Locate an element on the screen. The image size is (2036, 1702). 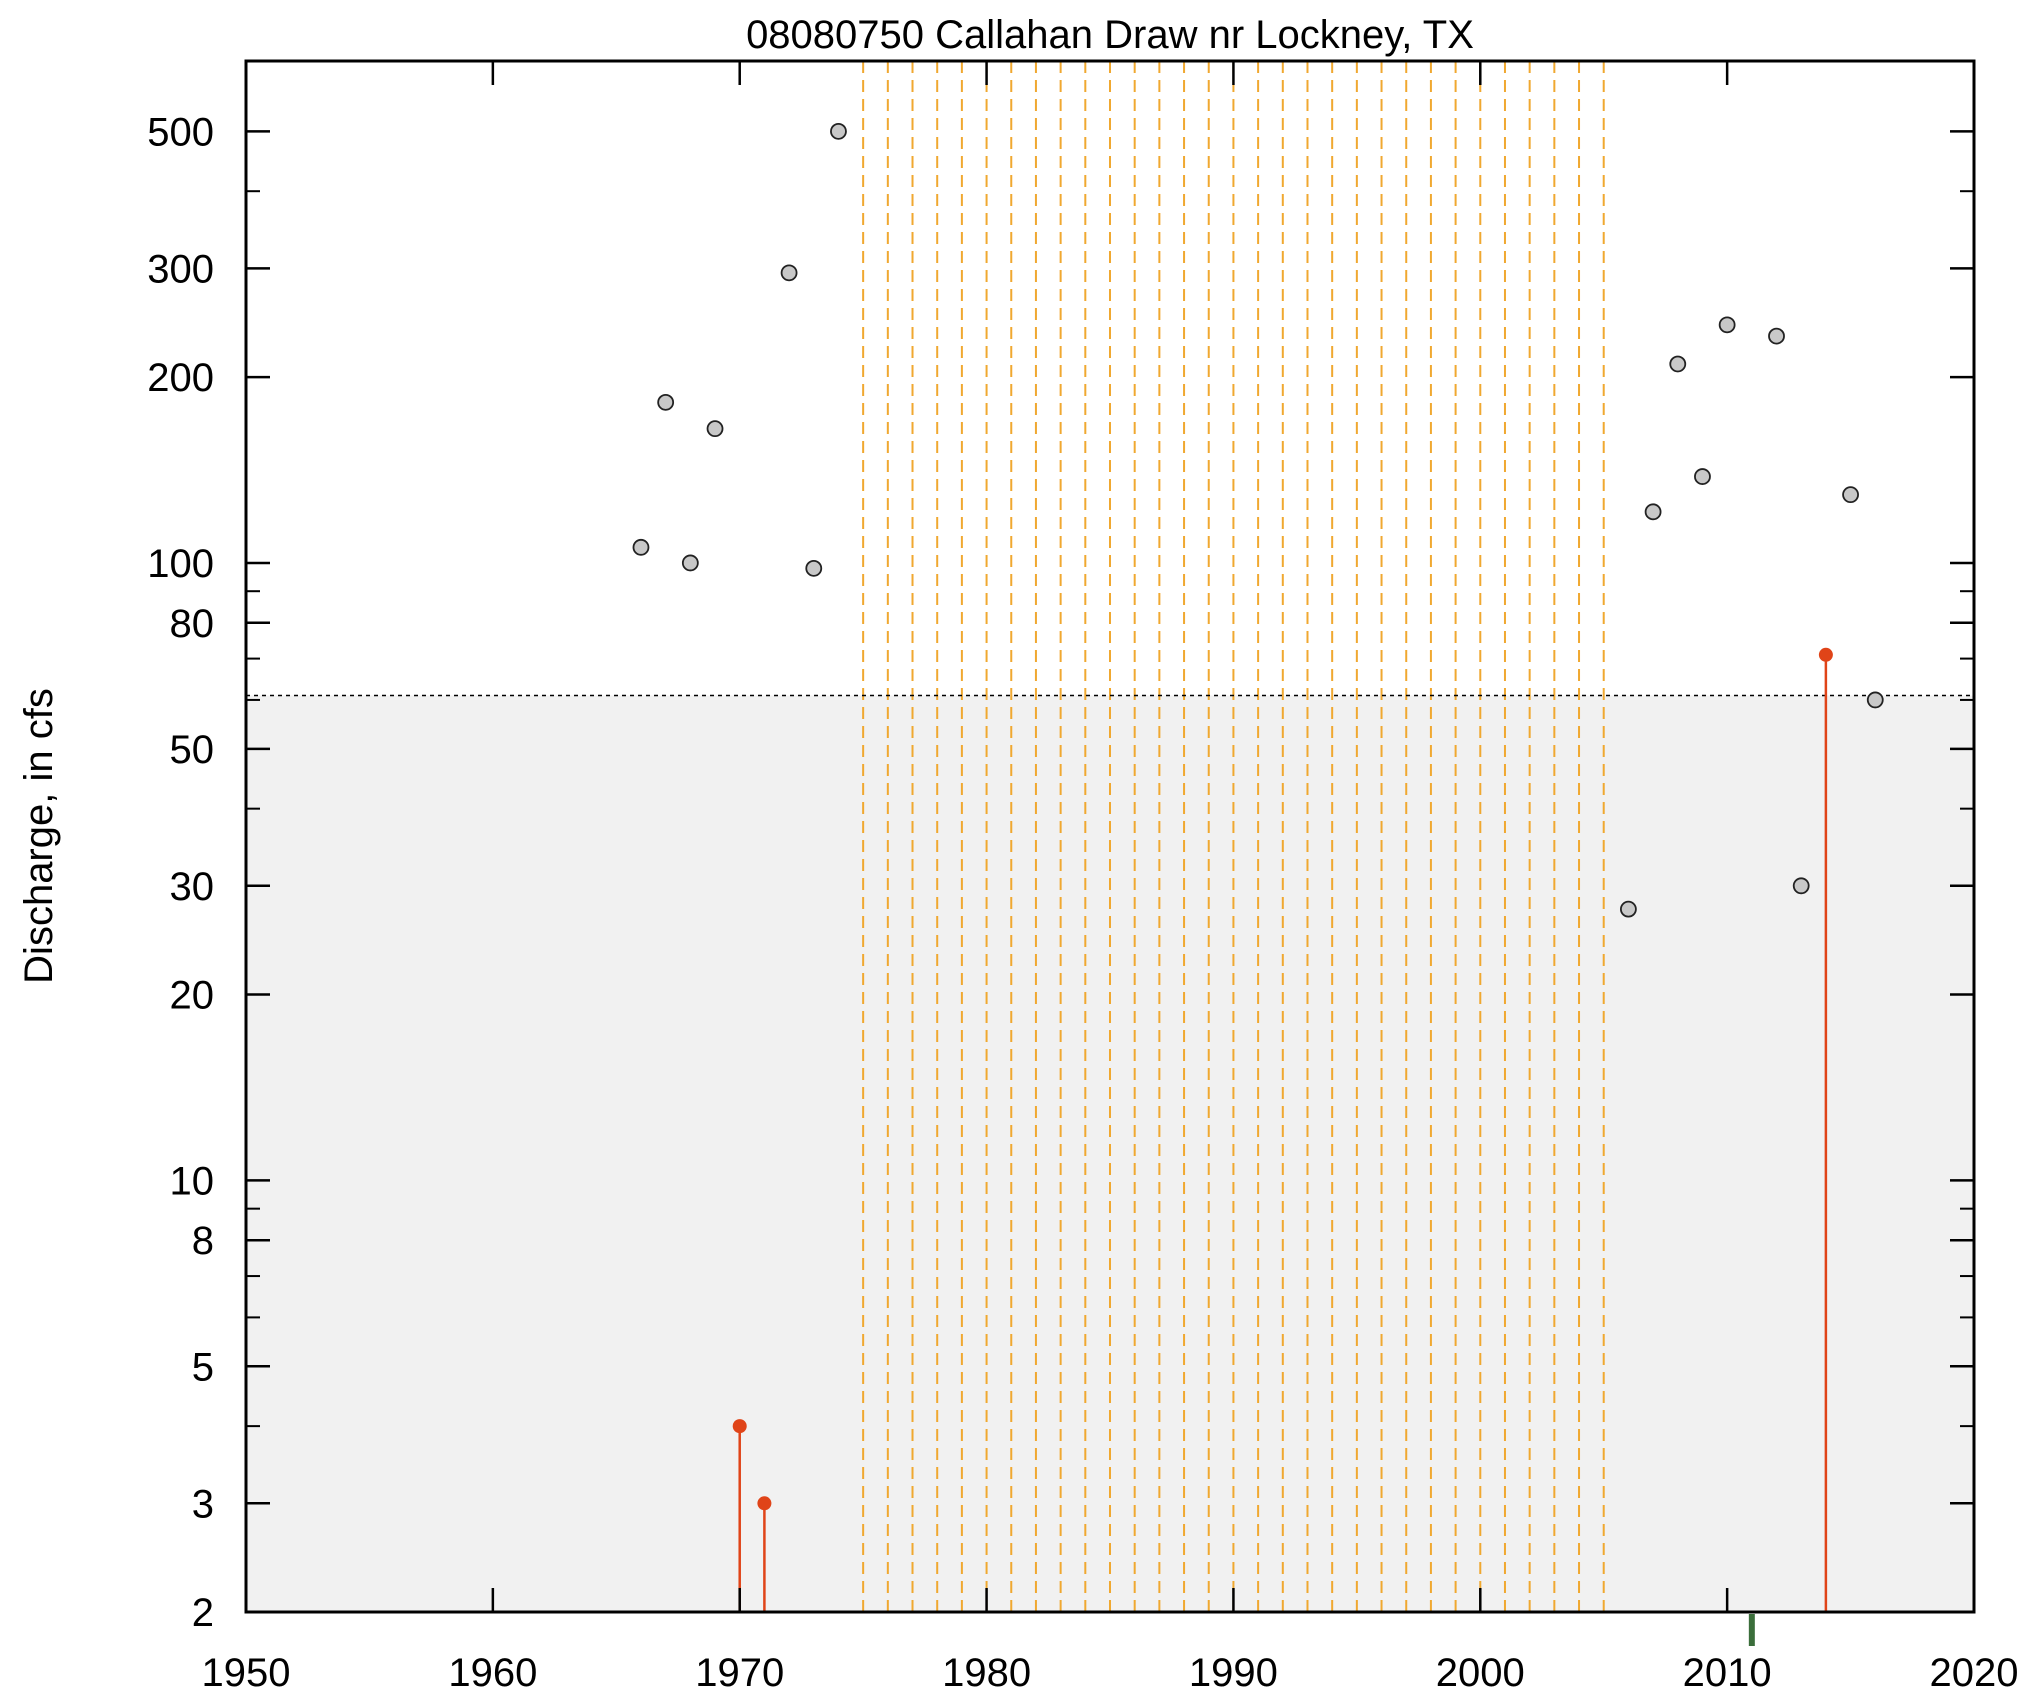
y-axis-label: Discharge, in cfs is located at coordinates (39, 836).